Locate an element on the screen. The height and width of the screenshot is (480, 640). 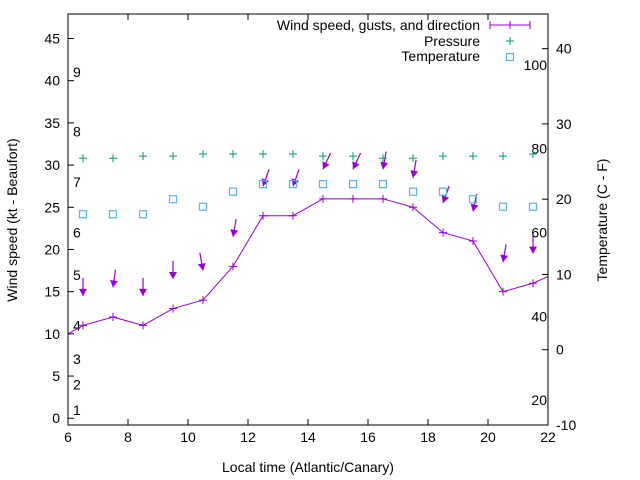
x-tick-label: 10 is located at coordinates (188, 437).